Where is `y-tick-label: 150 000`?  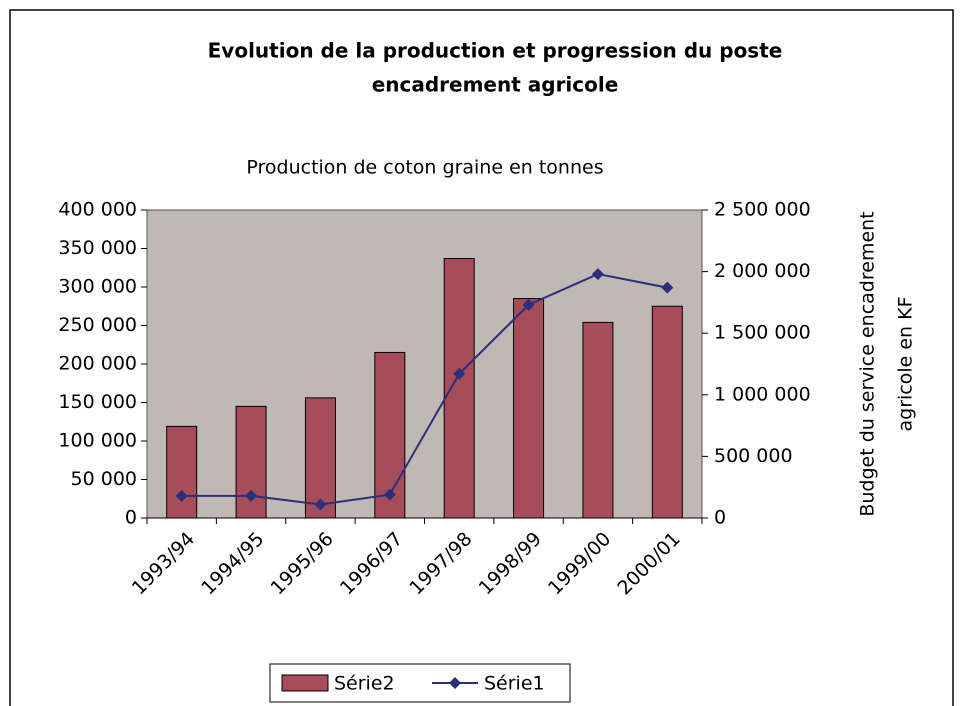
y-tick-label: 150 000 is located at coordinates (97, 402).